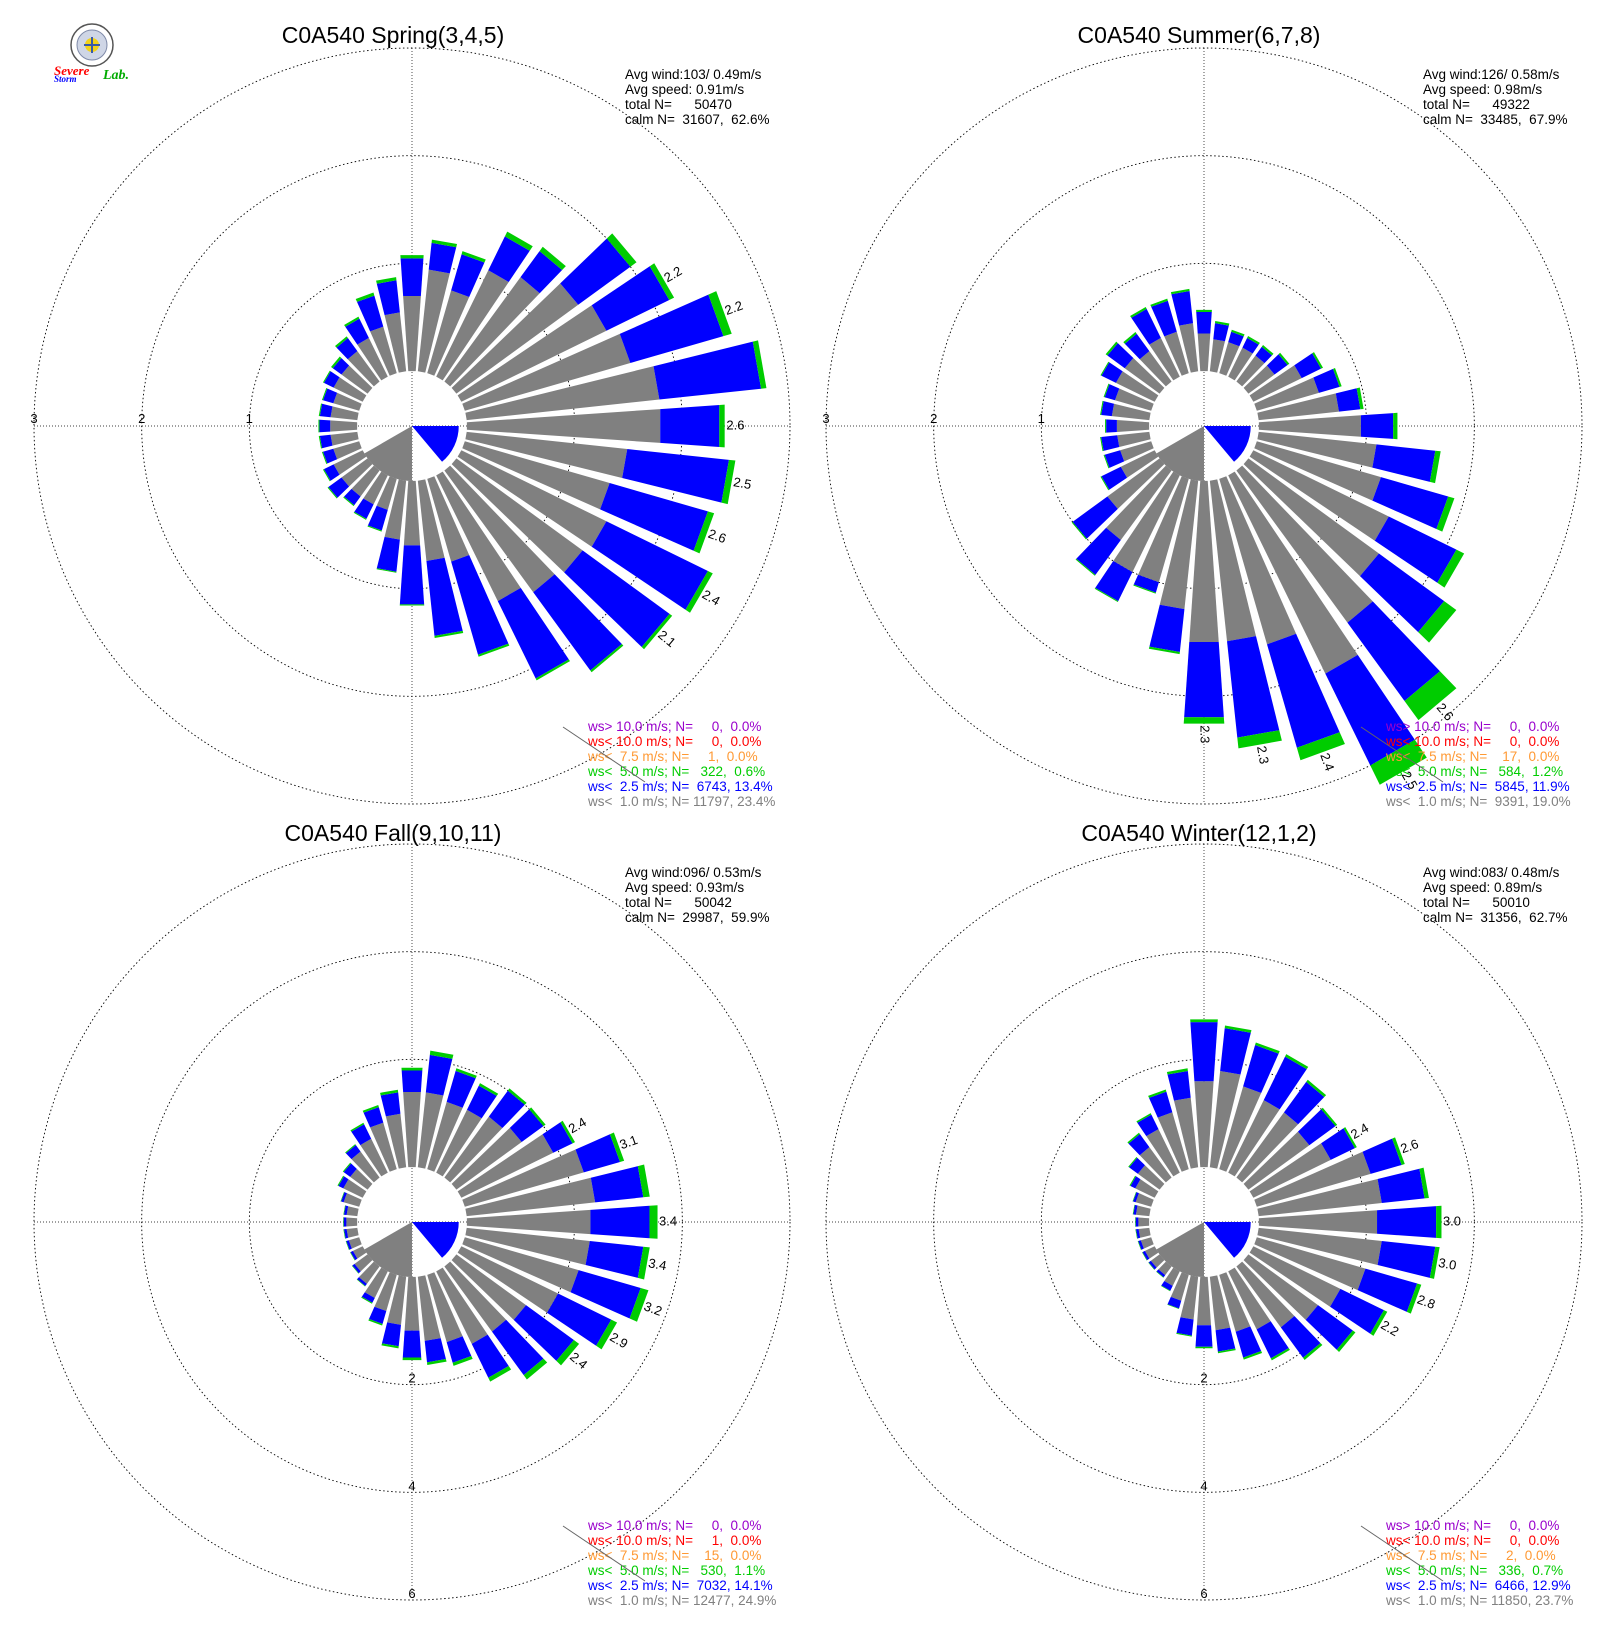  I want to click on legend-ws-lt-10: ws< 10.0 m/s; N= 1, 0.0%, so click(674, 1540).